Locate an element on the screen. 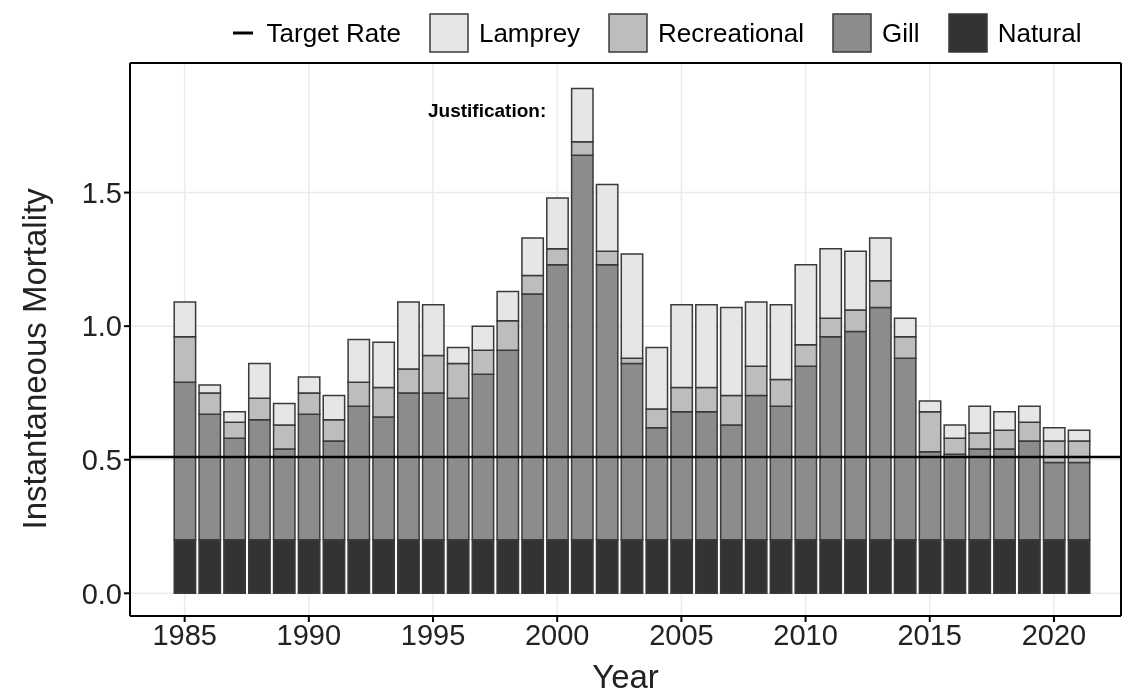 This screenshot has height=694, width=1134. x-tick-label: 2010 is located at coordinates (805, 634).